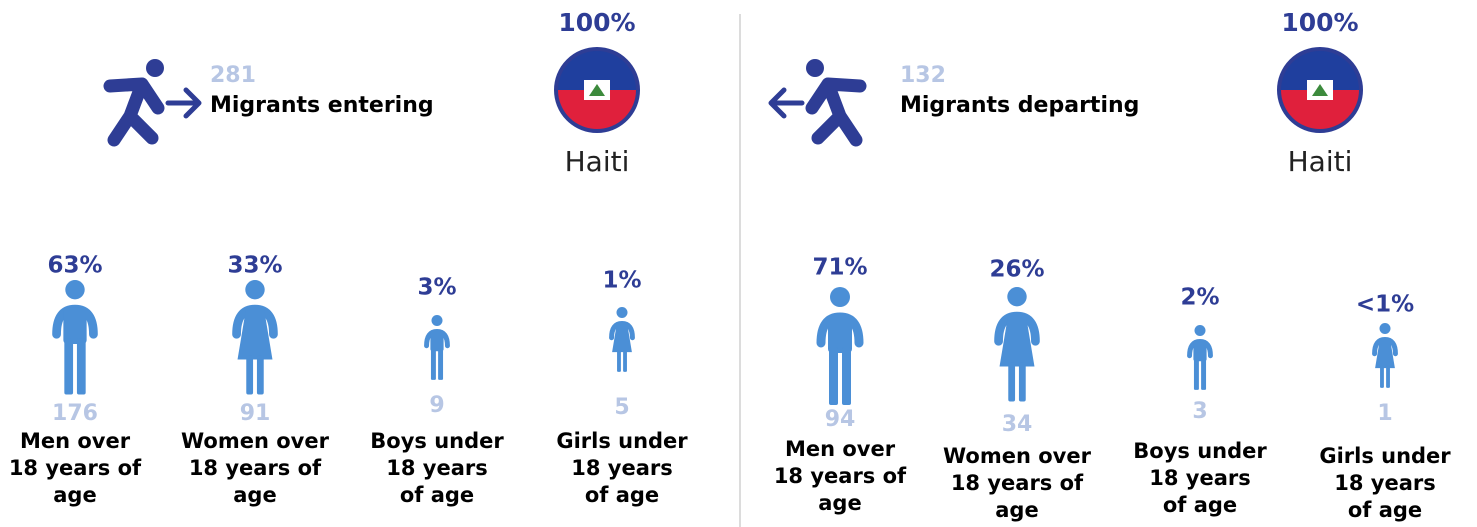  What do you see at coordinates (233, 75) in the screenshot?
I see `migrant-count: 281` at bounding box center [233, 75].